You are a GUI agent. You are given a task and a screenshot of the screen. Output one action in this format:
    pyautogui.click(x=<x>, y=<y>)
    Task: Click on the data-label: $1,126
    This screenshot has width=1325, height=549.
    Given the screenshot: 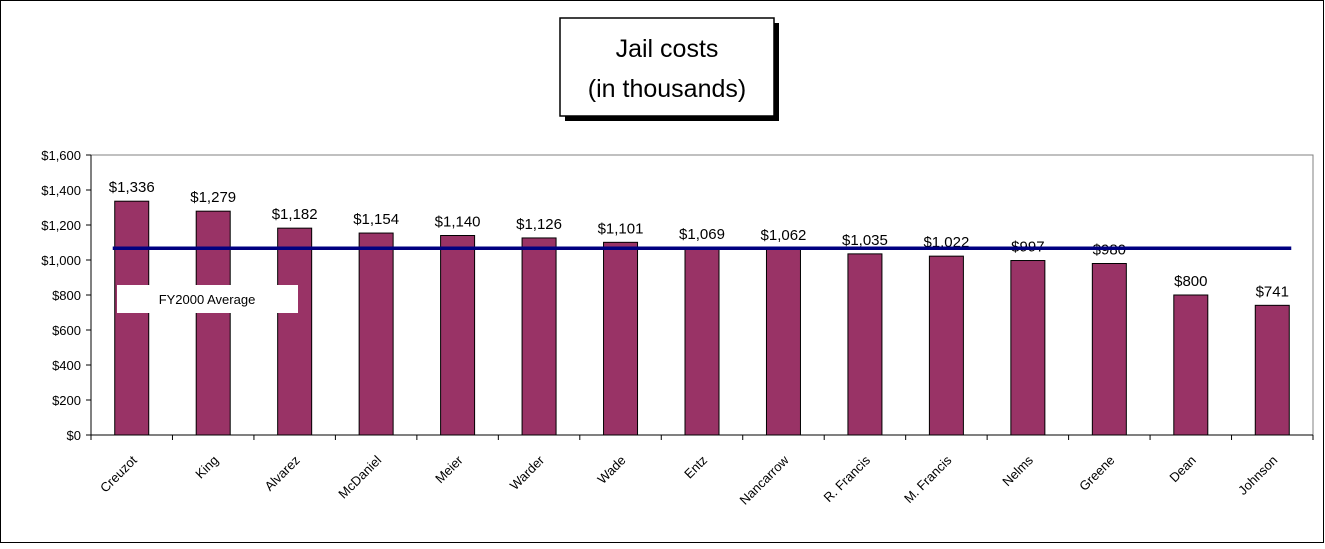 What is the action you would take?
    pyautogui.click(x=539, y=224)
    